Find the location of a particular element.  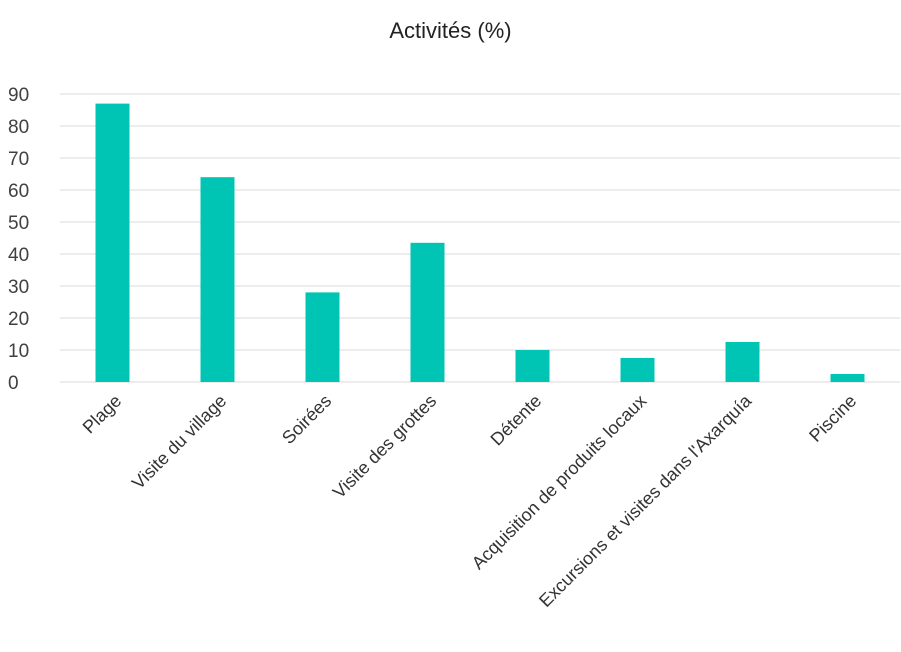

y-tick-label: 0 is located at coordinates (13, 383).